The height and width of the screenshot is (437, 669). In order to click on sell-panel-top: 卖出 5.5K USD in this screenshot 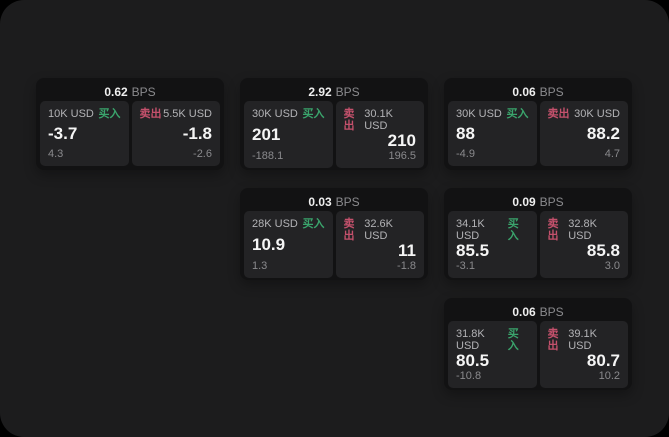, I will do `click(176, 114)`.